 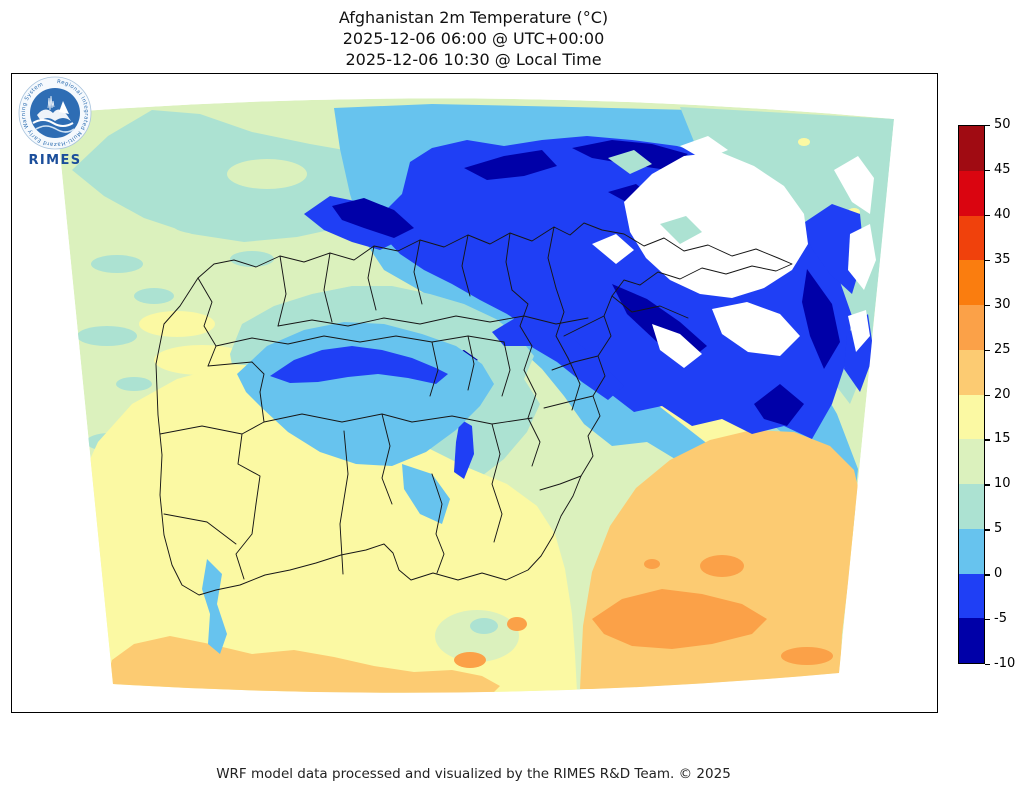 I want to click on colorbar-tick-label: 40, so click(x=1002, y=214).